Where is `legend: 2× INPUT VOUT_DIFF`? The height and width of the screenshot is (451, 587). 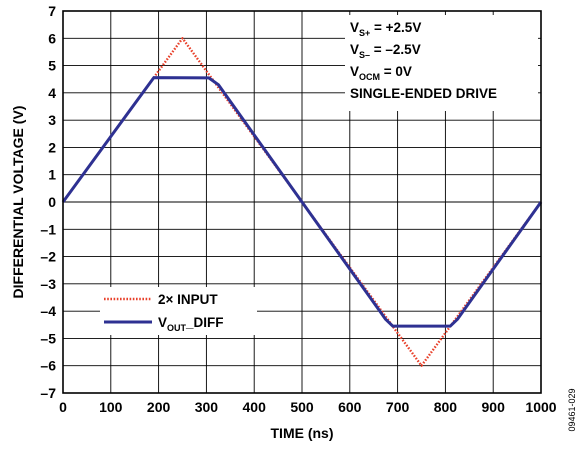
legend: 2× INPUT VOUT_DIFF is located at coordinates (178, 311).